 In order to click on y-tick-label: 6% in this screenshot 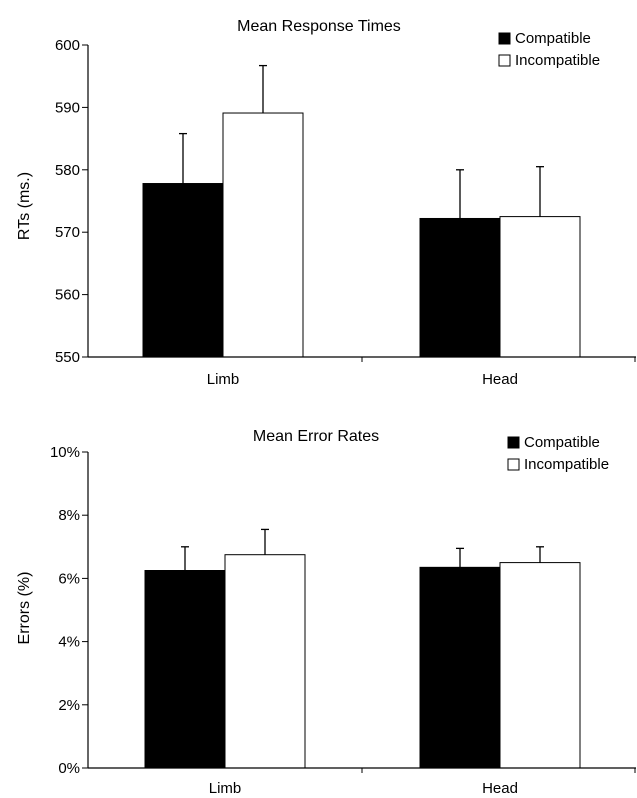, I will do `click(69, 578)`.